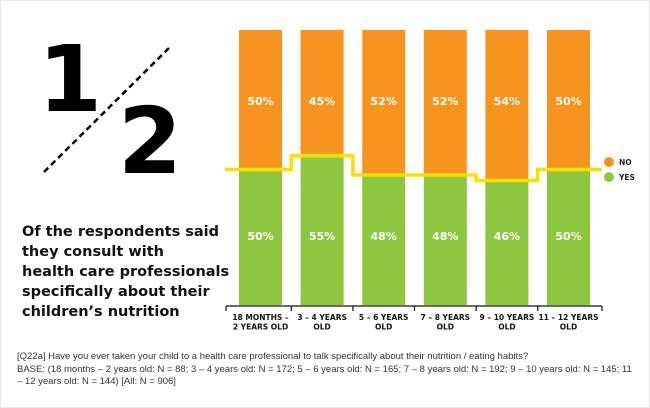  Describe the element at coordinates (150, 141) in the screenshot. I see `fraction-denominator: 2` at that location.